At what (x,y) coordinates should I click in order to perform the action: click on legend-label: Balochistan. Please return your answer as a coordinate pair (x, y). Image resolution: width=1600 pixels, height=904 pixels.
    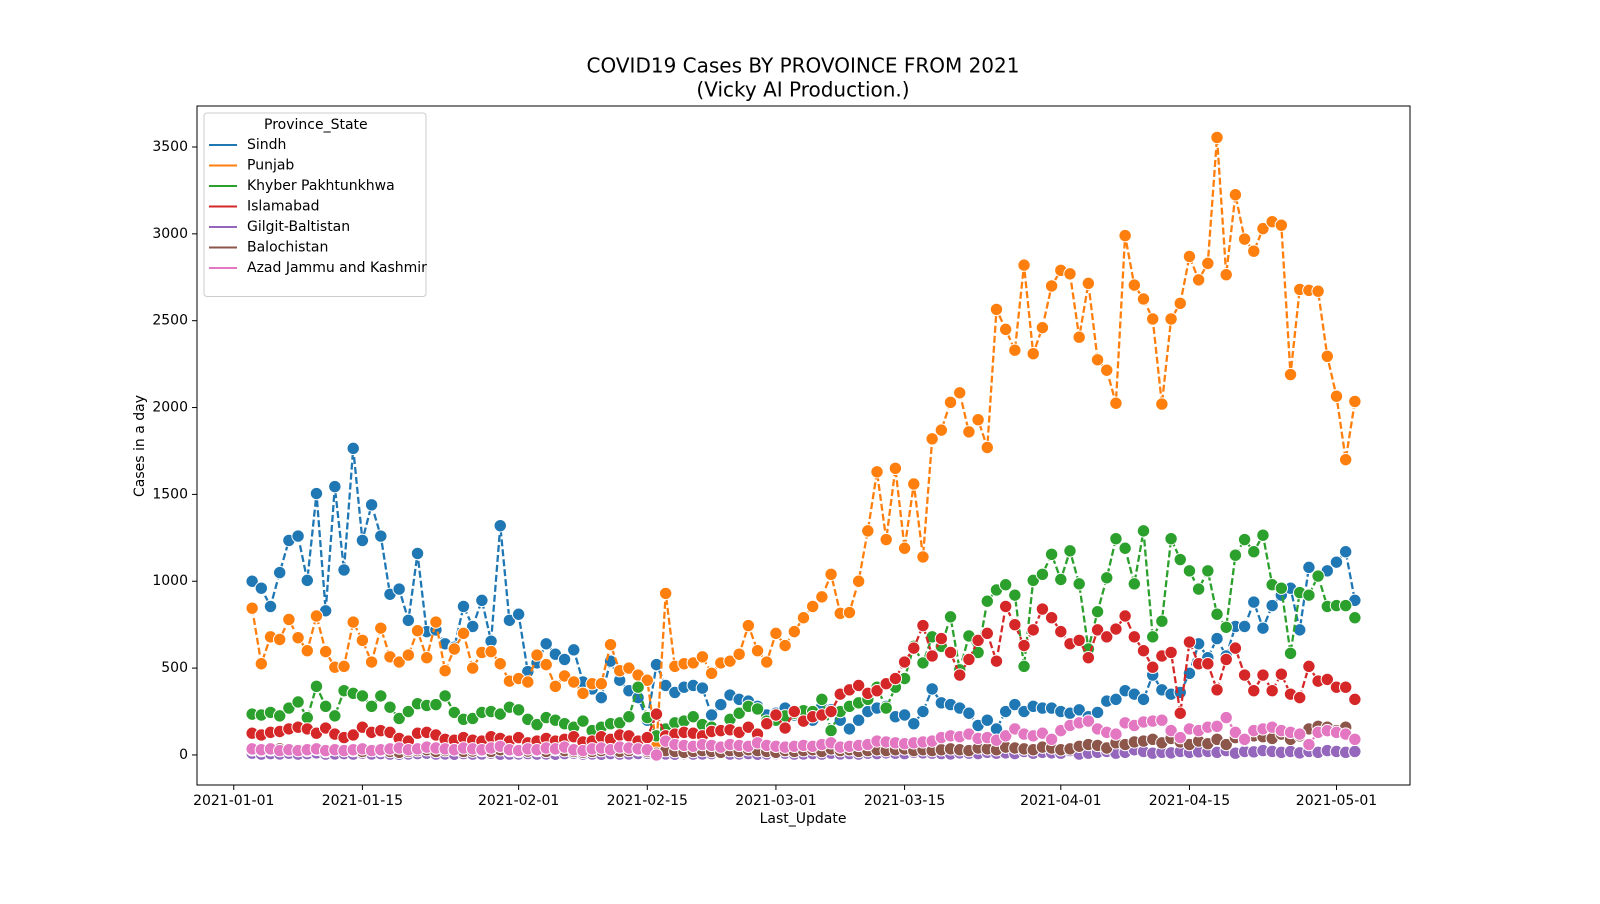
    Looking at the image, I should click on (287, 248).